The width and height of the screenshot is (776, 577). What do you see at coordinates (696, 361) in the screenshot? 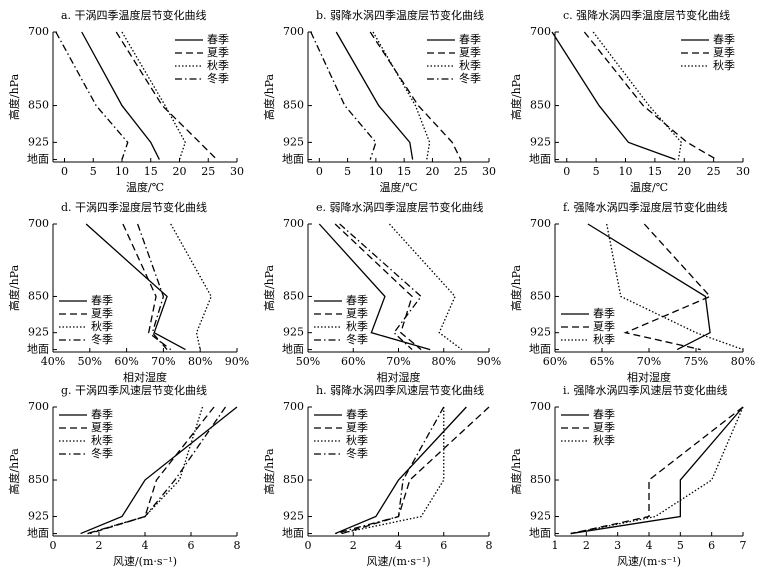
I see `x-tick-label: 75%` at bounding box center [696, 361].